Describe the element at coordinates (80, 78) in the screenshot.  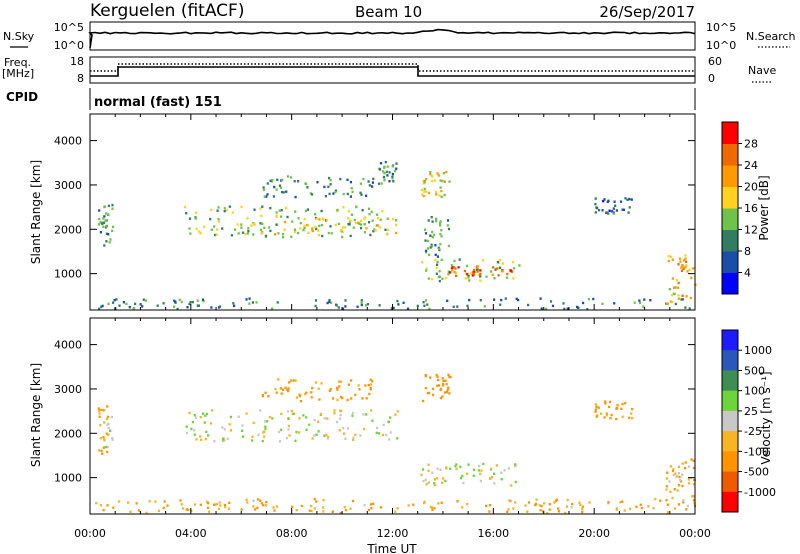
I see `freq-left-tick-bottom: 8` at that location.